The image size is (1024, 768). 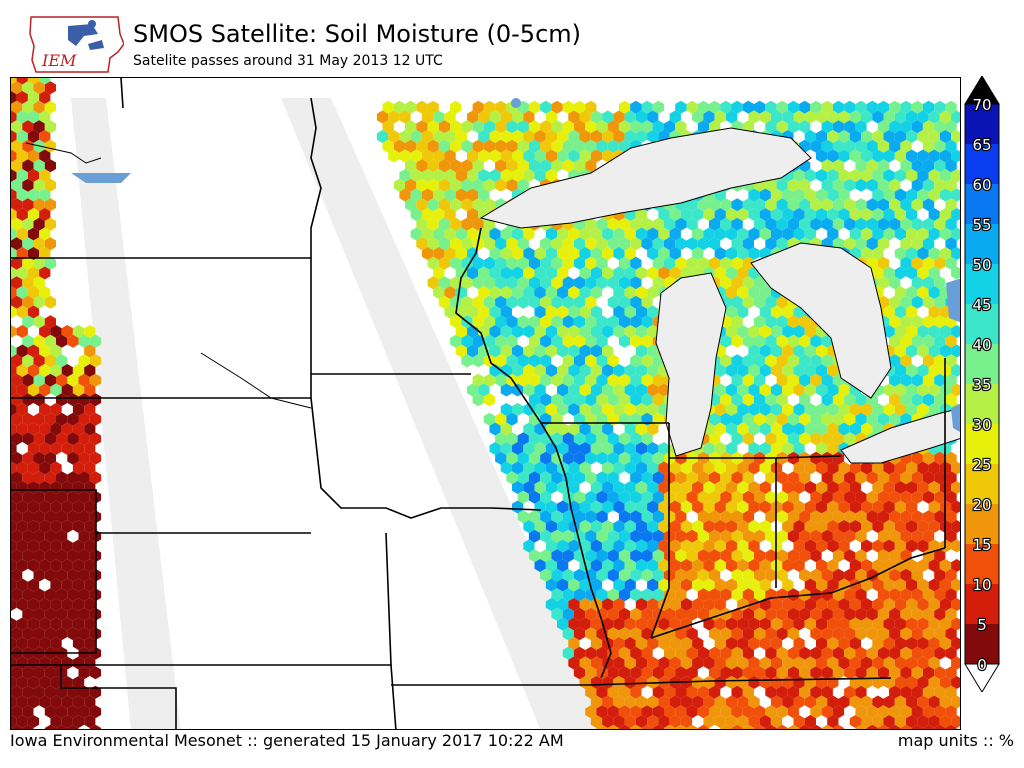 I want to click on colorbar-tick-label: 45, so click(x=981, y=305).